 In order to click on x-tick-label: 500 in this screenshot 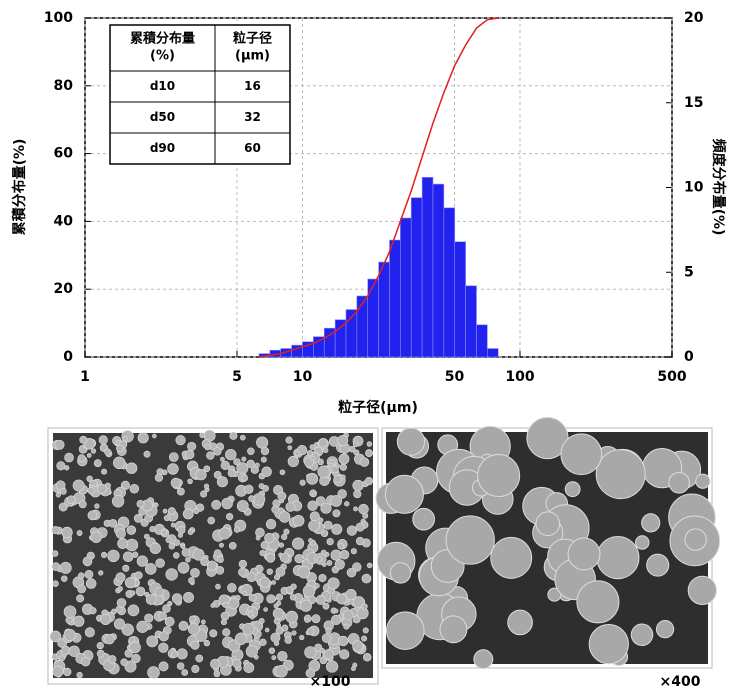, I will do `click(671, 377)`.